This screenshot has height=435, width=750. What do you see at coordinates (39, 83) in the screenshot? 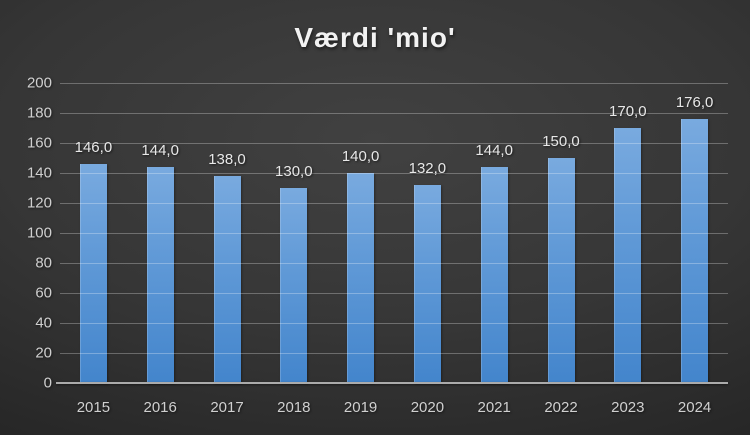
I see `y-tick-label: 200` at bounding box center [39, 83].